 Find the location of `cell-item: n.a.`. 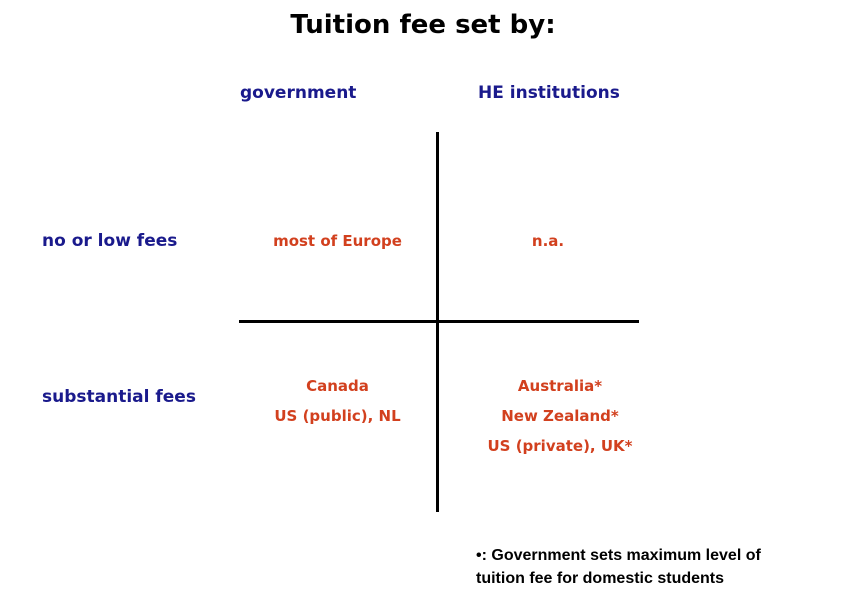

cell-item: n.a. is located at coordinates (548, 241).